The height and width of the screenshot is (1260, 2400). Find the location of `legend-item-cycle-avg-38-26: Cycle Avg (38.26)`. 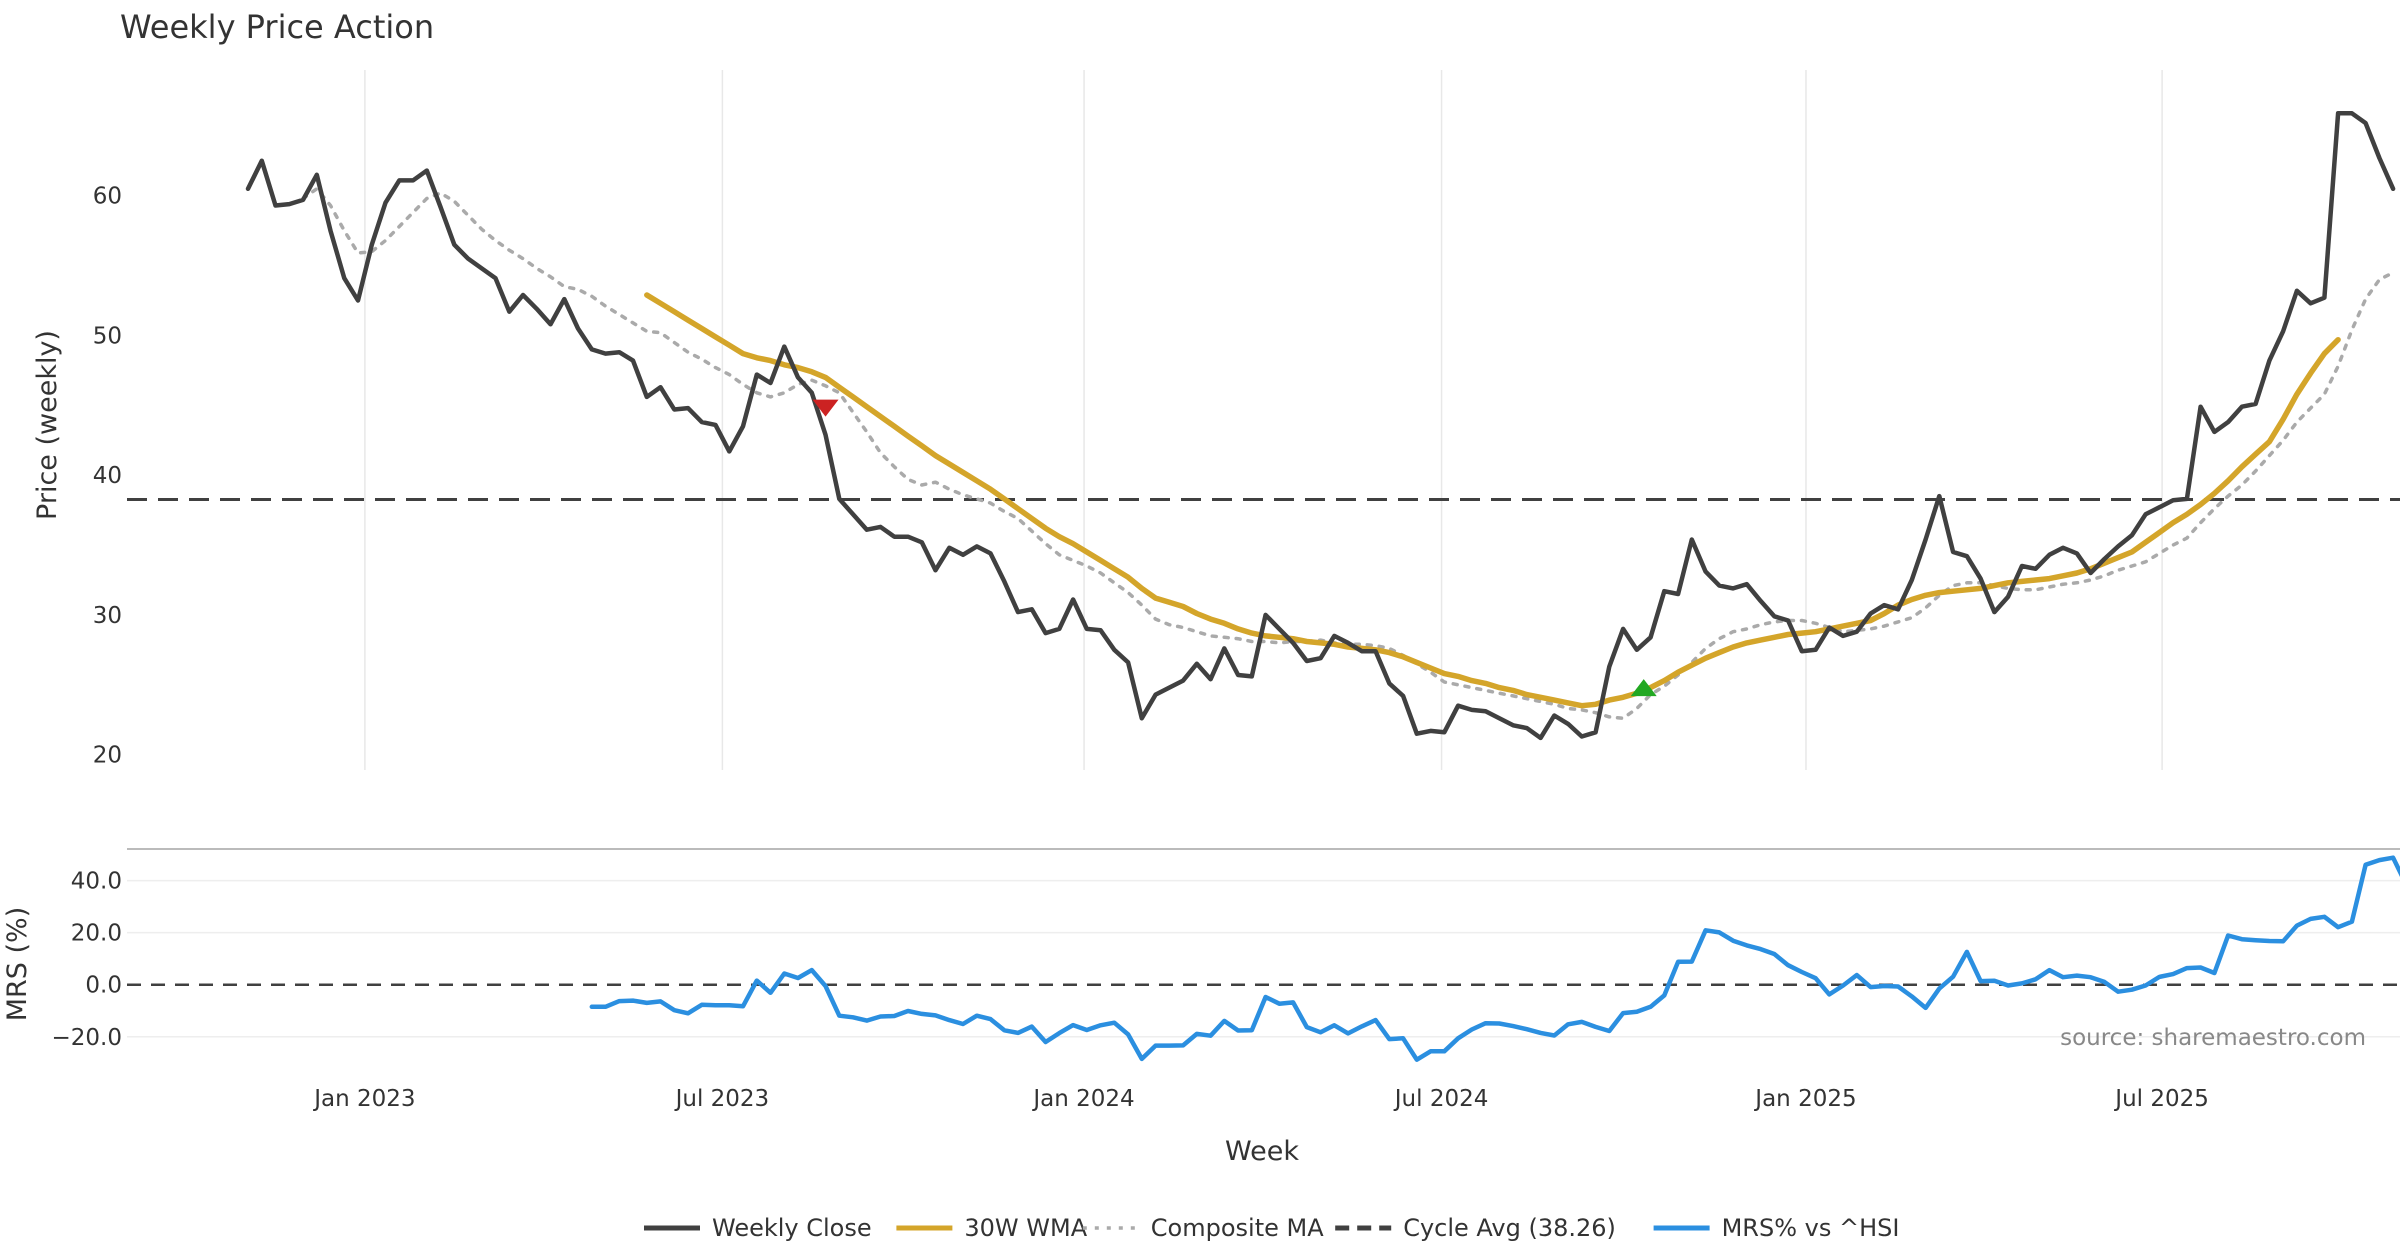

legend-item-cycle-avg-38-26: Cycle Avg (38.26) is located at coordinates (1475, 1228).